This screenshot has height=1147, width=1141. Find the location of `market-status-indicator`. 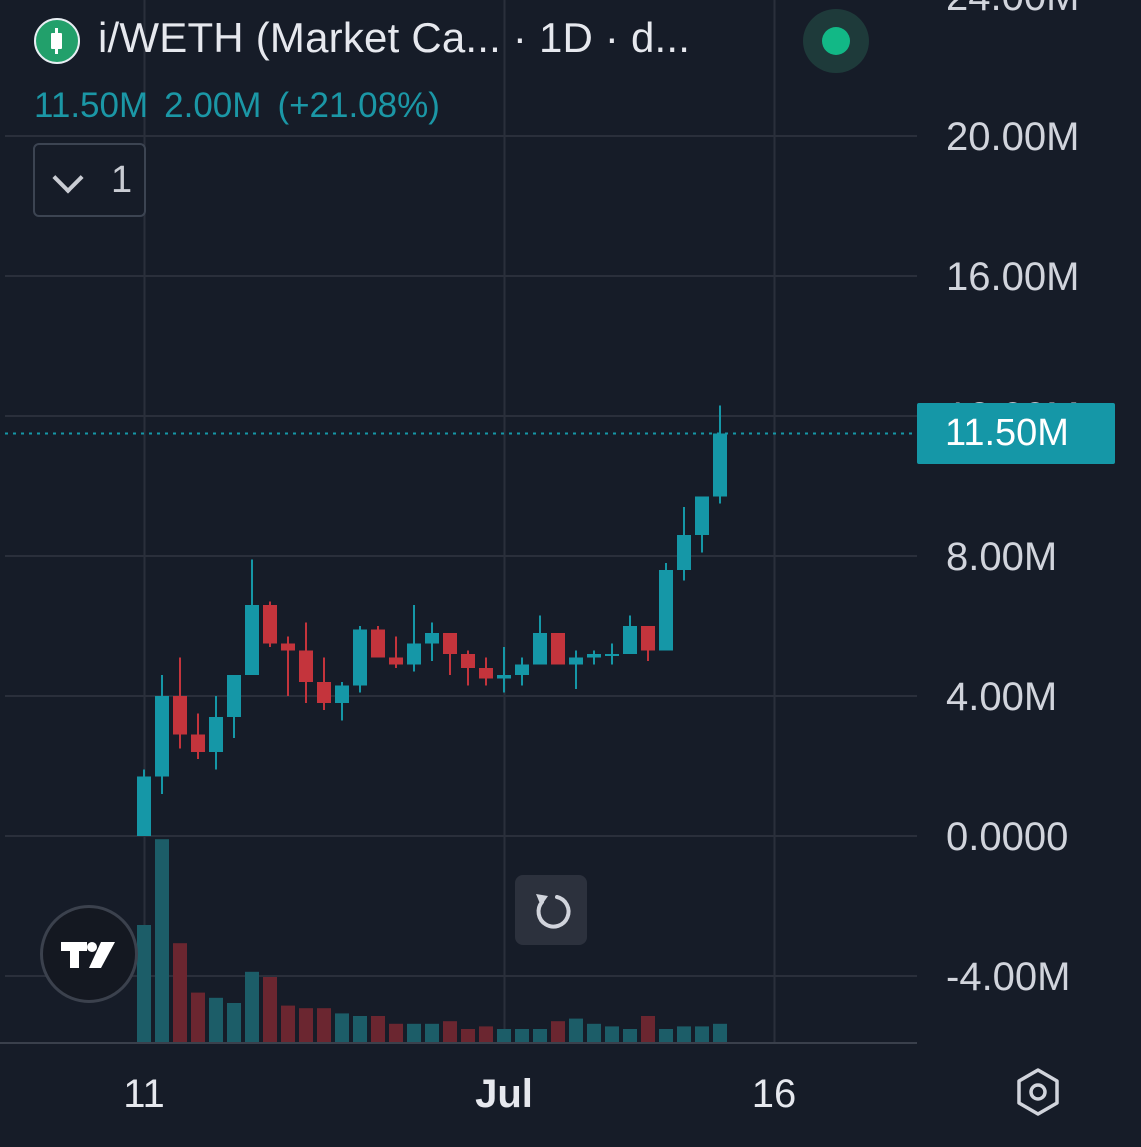

market-status-indicator is located at coordinates (836, 41).